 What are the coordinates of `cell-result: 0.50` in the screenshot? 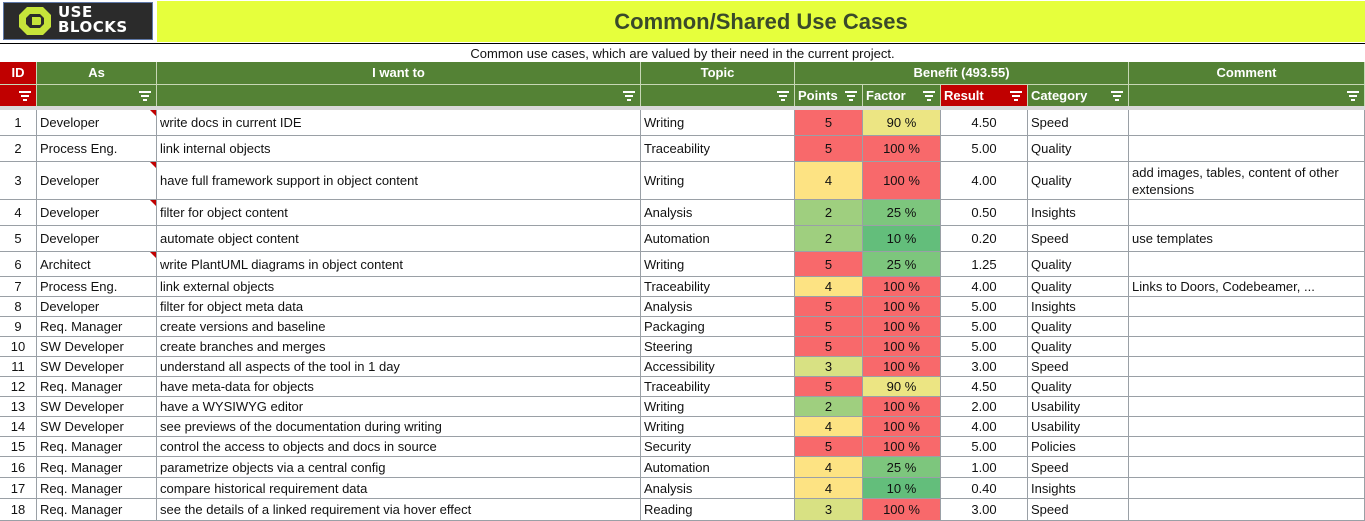 It's located at (984, 212).